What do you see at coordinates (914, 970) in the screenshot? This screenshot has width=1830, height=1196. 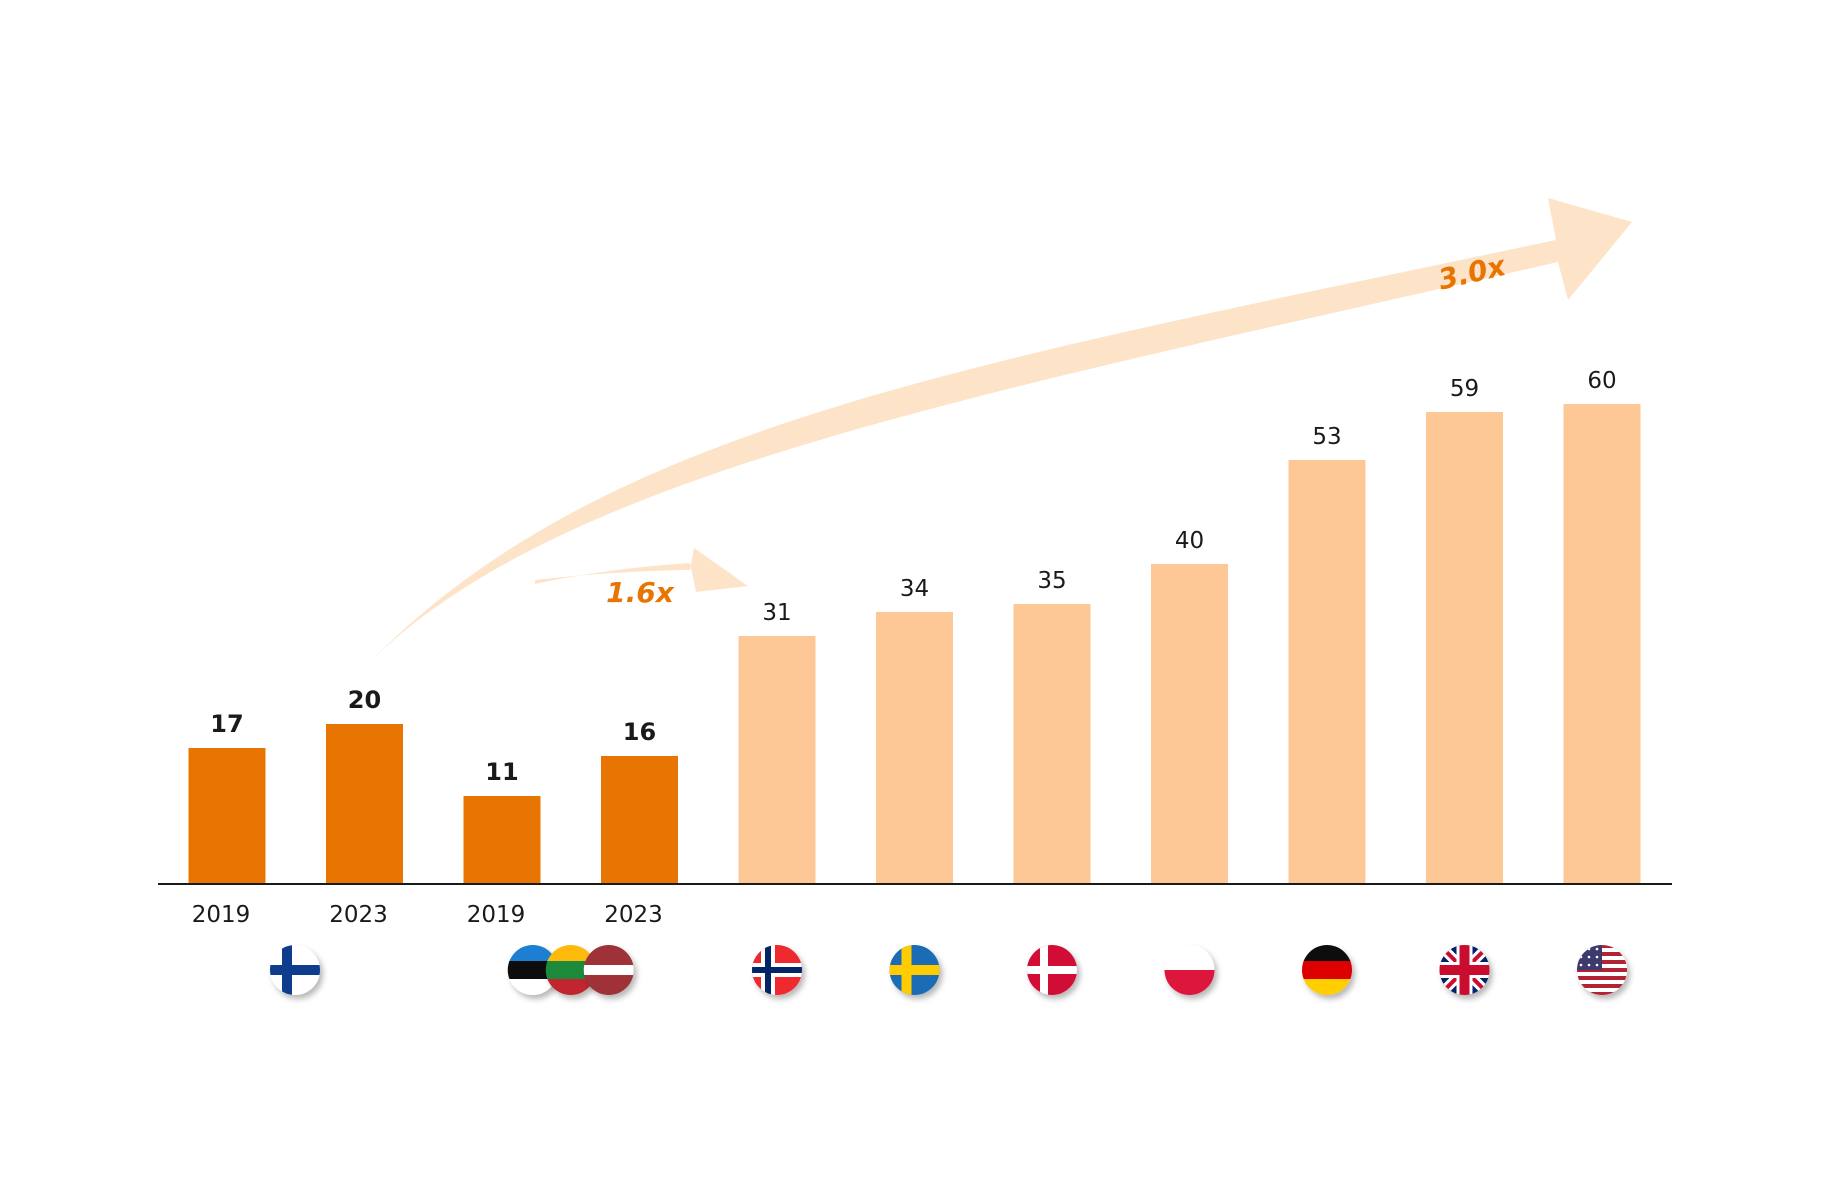 I see `sweden-flag-icon` at bounding box center [914, 970].